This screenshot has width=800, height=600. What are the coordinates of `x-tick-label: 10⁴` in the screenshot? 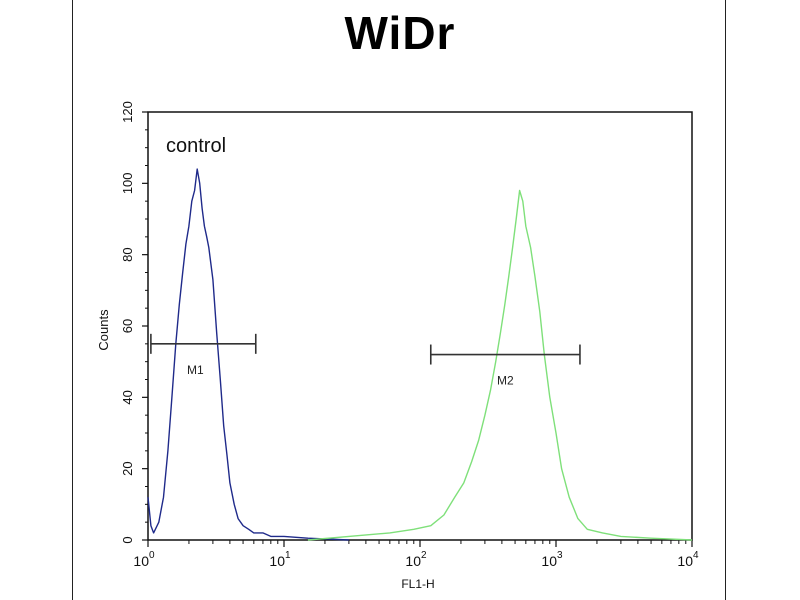 It's located at (688, 559).